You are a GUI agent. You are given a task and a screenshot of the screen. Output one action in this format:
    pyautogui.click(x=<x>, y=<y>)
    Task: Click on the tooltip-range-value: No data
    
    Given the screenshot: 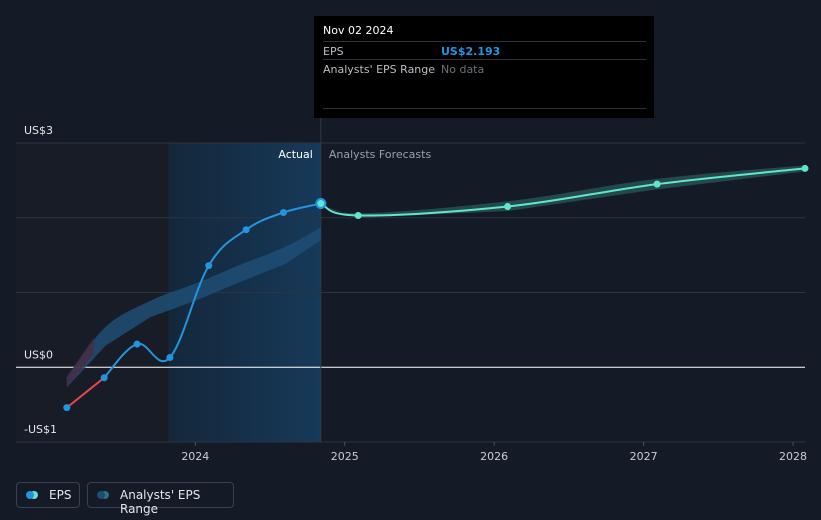 What is the action you would take?
    pyautogui.click(x=463, y=69)
    